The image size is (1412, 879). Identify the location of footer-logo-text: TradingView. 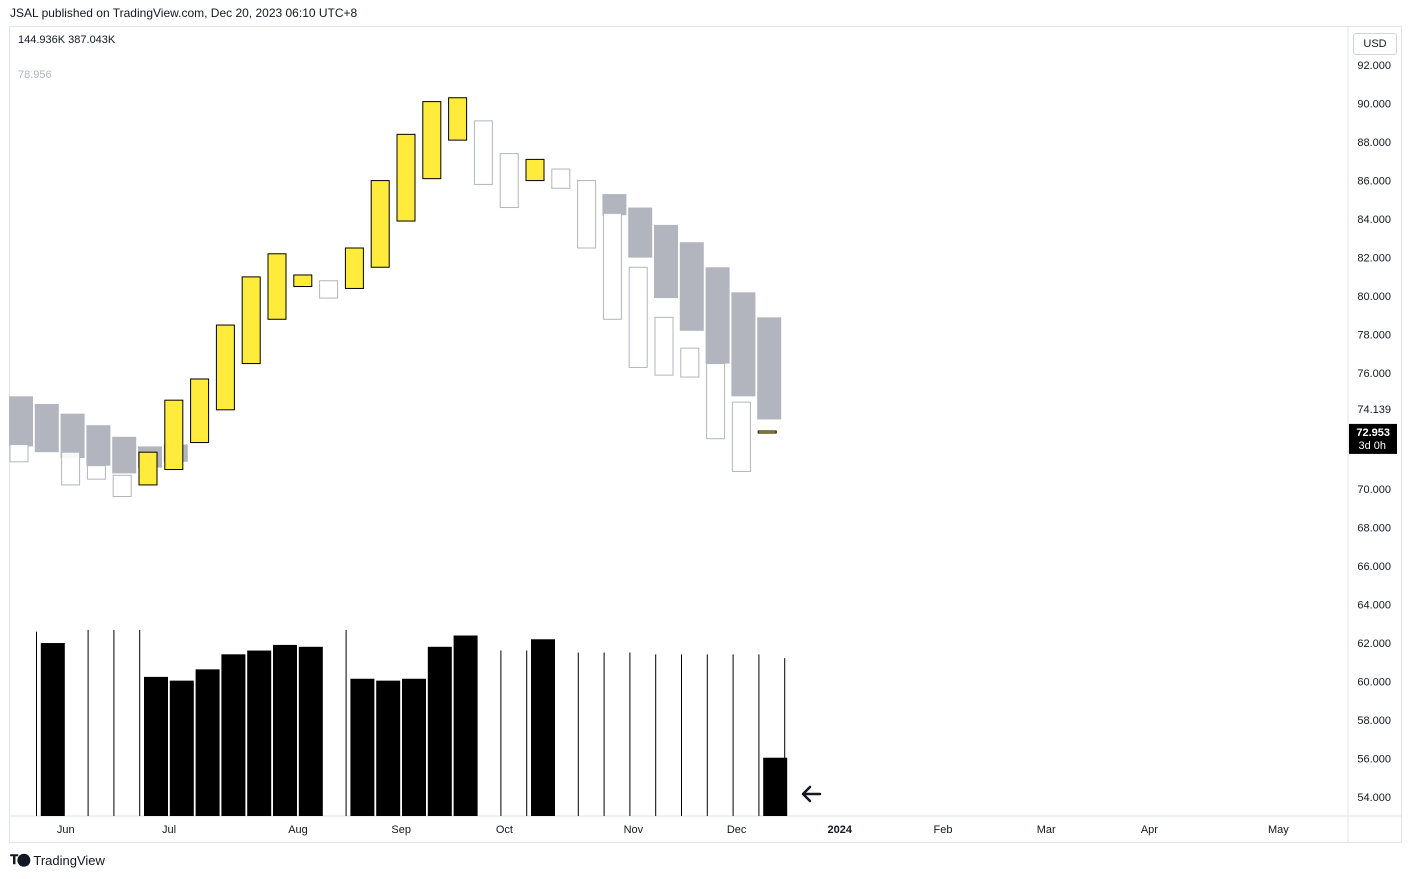
(69, 860).